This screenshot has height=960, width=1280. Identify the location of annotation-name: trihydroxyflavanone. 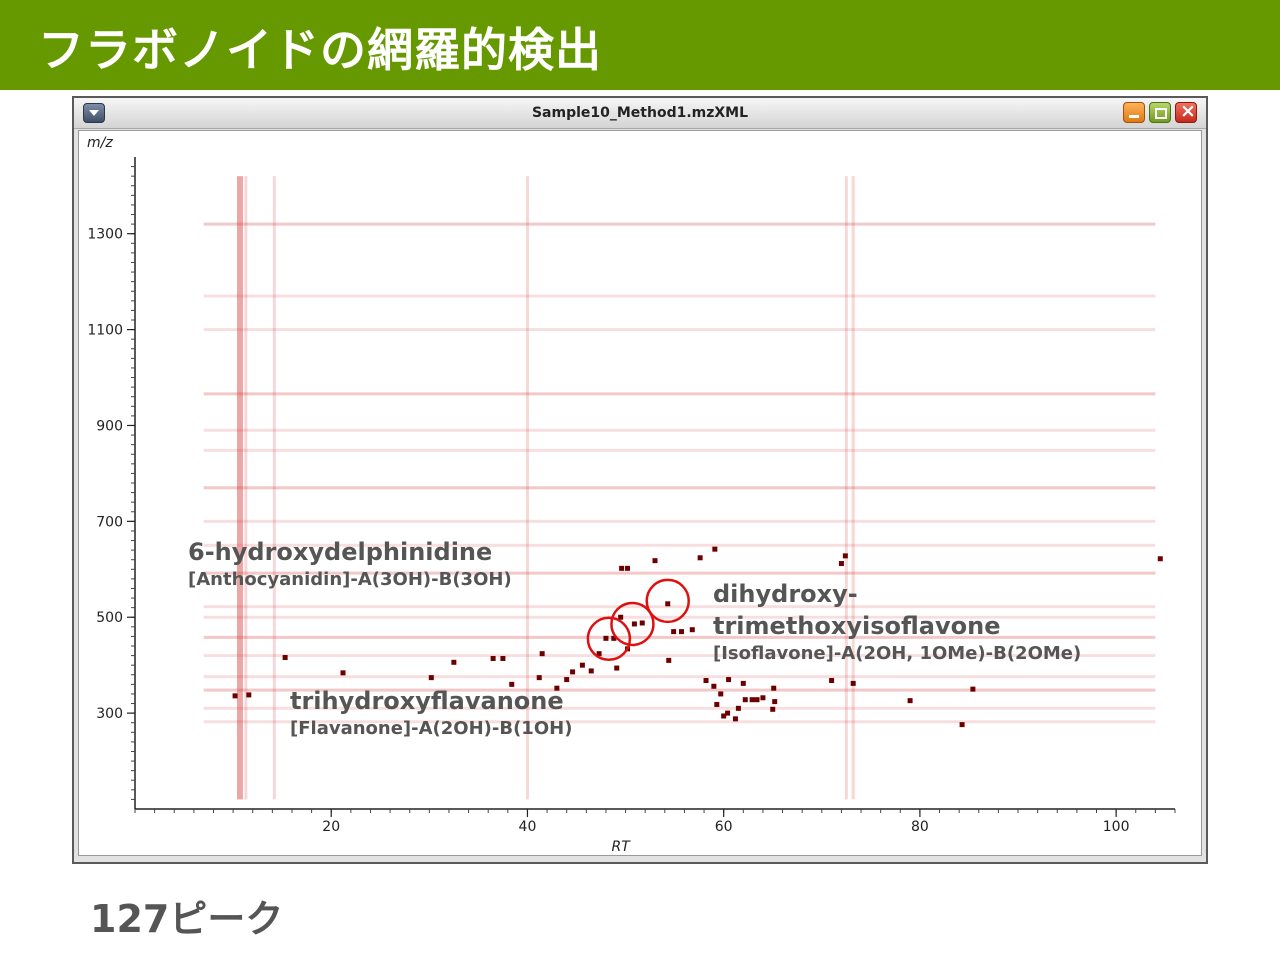
(427, 701).